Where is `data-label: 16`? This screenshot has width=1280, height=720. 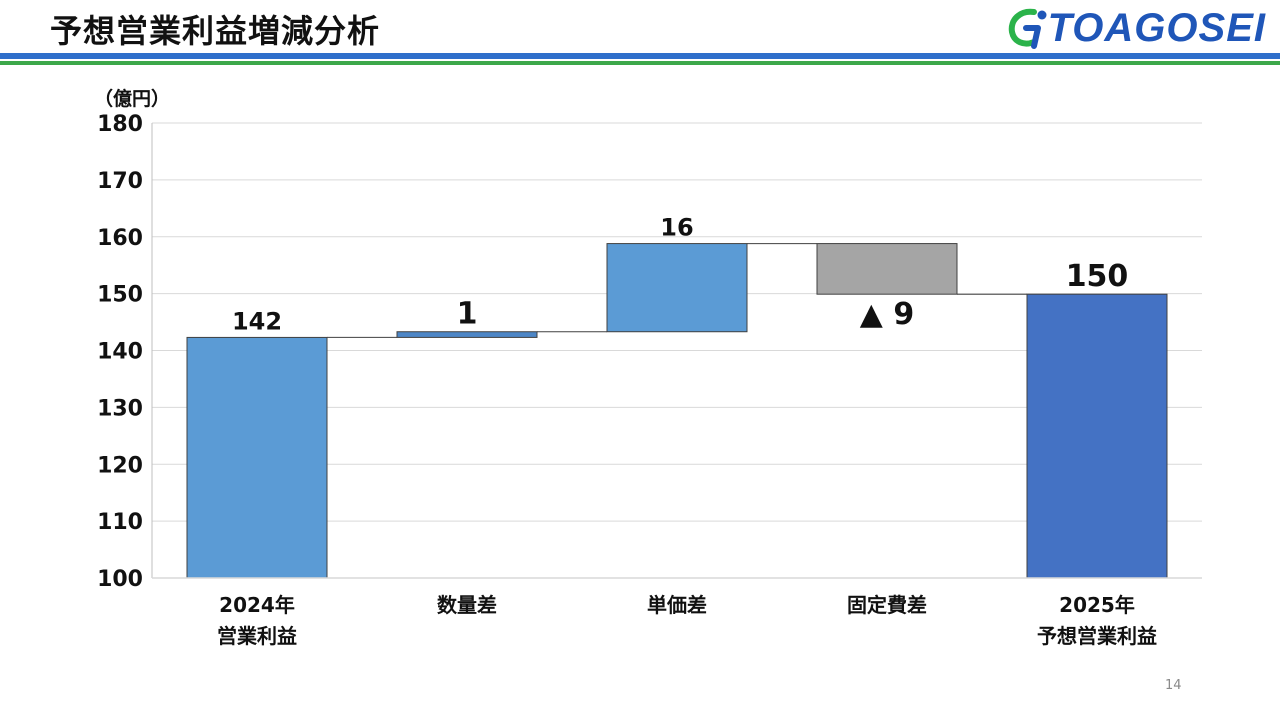
data-label: 16 is located at coordinates (676, 228).